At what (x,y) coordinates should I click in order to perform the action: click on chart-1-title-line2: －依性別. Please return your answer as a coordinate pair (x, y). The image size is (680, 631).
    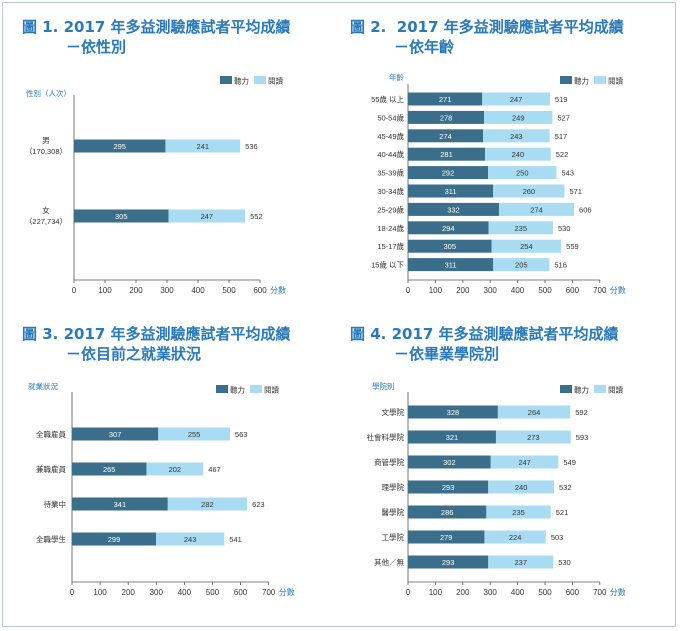
    Looking at the image, I should click on (96, 47).